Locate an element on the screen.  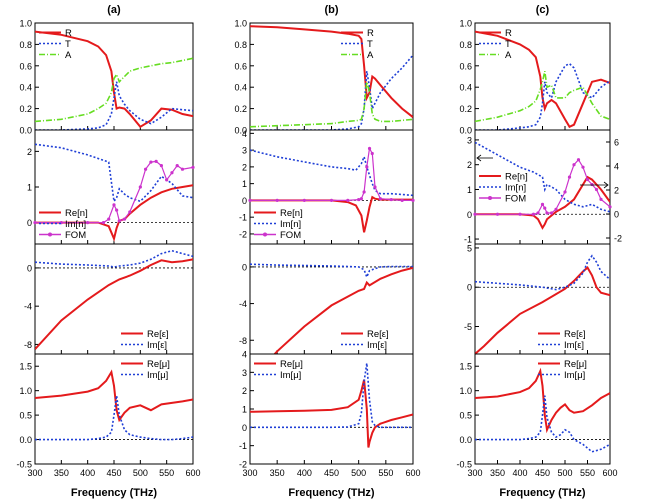
y-tick-label: -8 is located at coordinates (28, 345).